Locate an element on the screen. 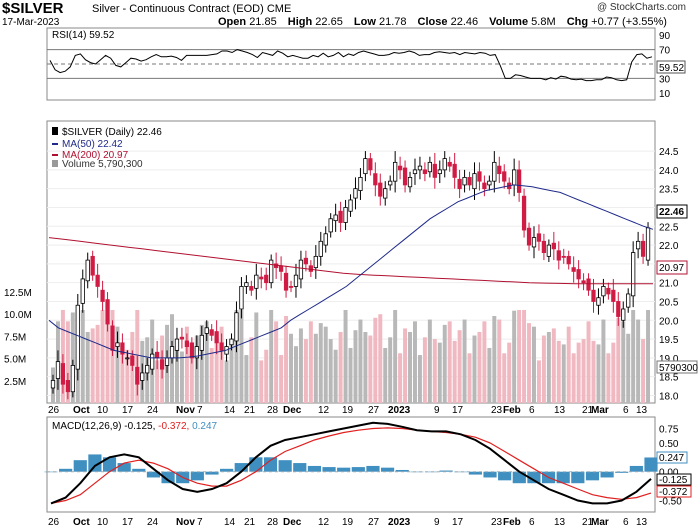 The width and height of the screenshot is (700, 530). x-tick-label: 7 is located at coordinates (200, 410).